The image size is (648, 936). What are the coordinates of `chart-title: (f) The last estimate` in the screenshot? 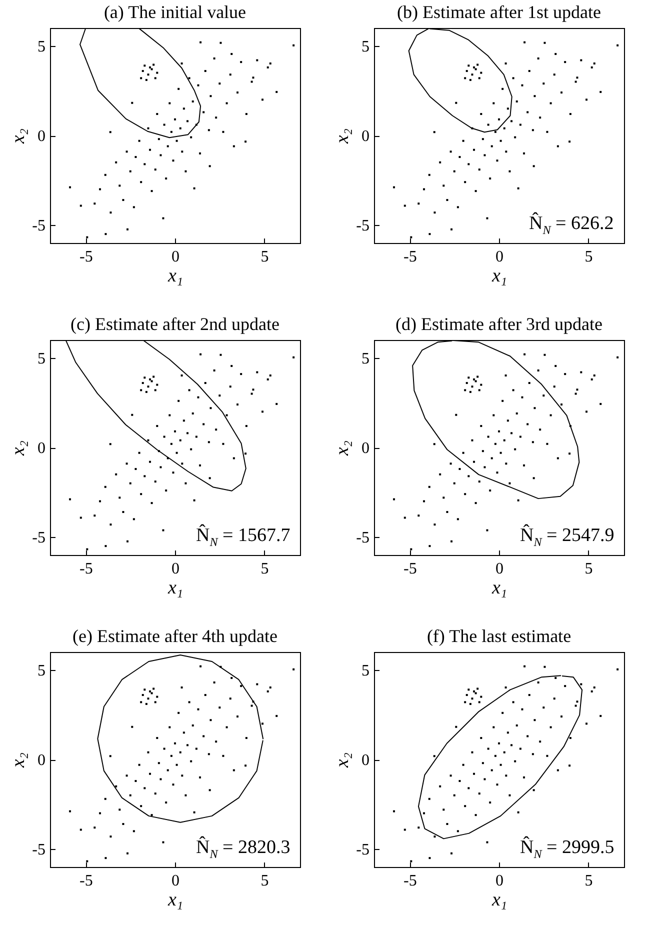 It's located at (499, 636).